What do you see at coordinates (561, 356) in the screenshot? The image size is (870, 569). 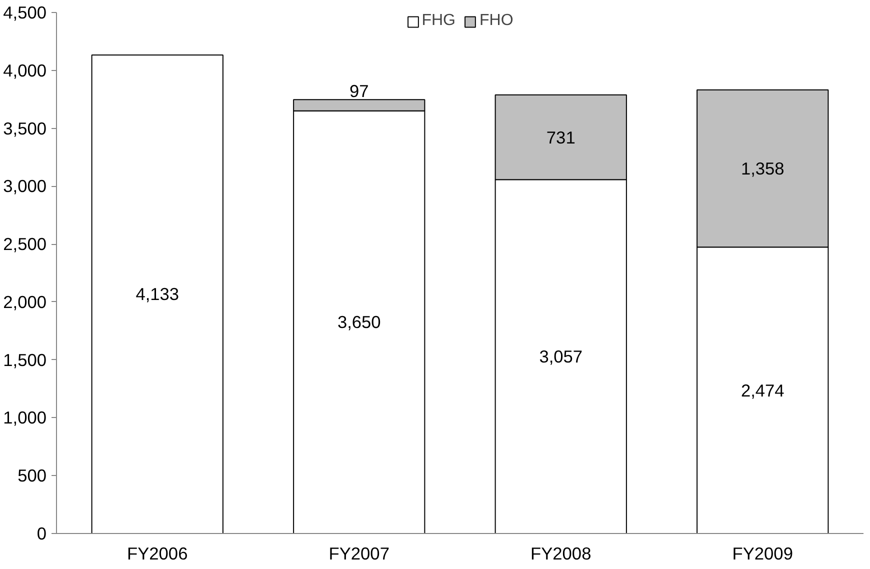 I see `data-label: 3,057` at bounding box center [561, 356].